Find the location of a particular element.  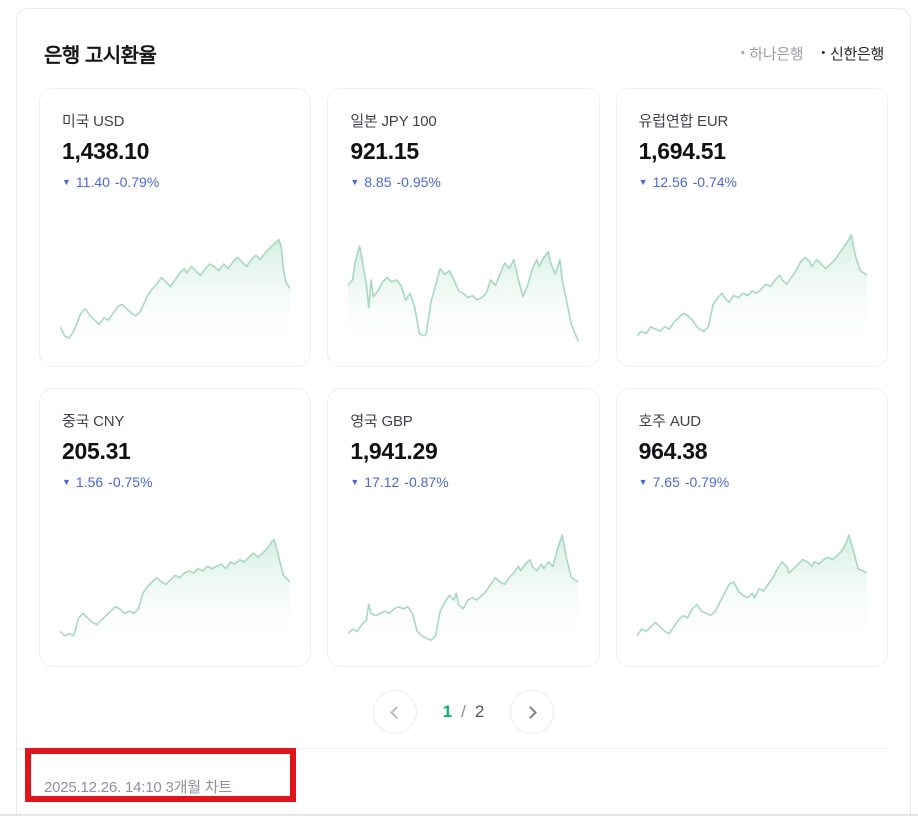

change-percent: -0.95% is located at coordinates (418, 182).